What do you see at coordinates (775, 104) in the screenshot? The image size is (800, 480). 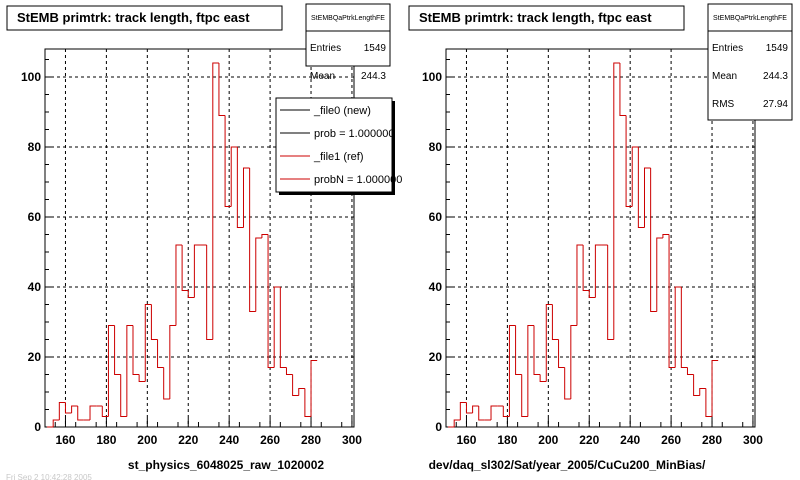 I see `stats-rms-value: 27.94` at bounding box center [775, 104].